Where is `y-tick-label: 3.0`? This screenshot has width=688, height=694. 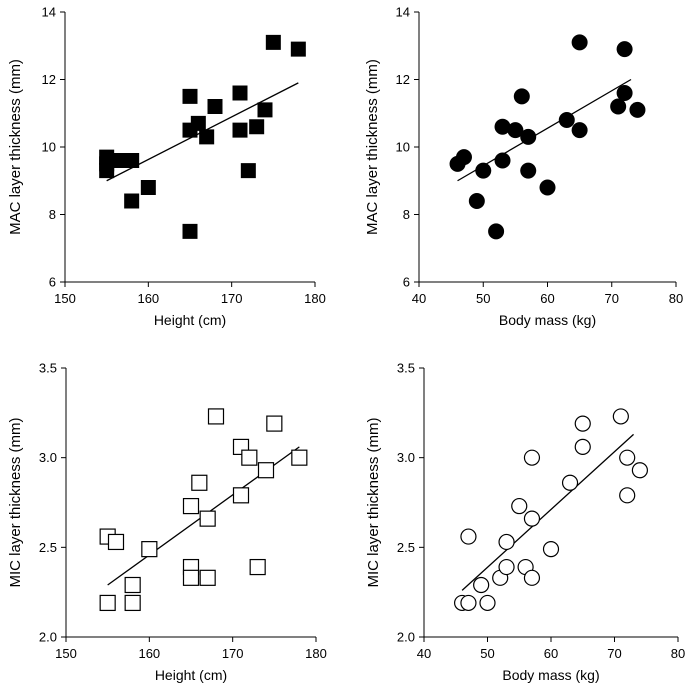
y-tick-label: 3.0 is located at coordinates (48, 457).